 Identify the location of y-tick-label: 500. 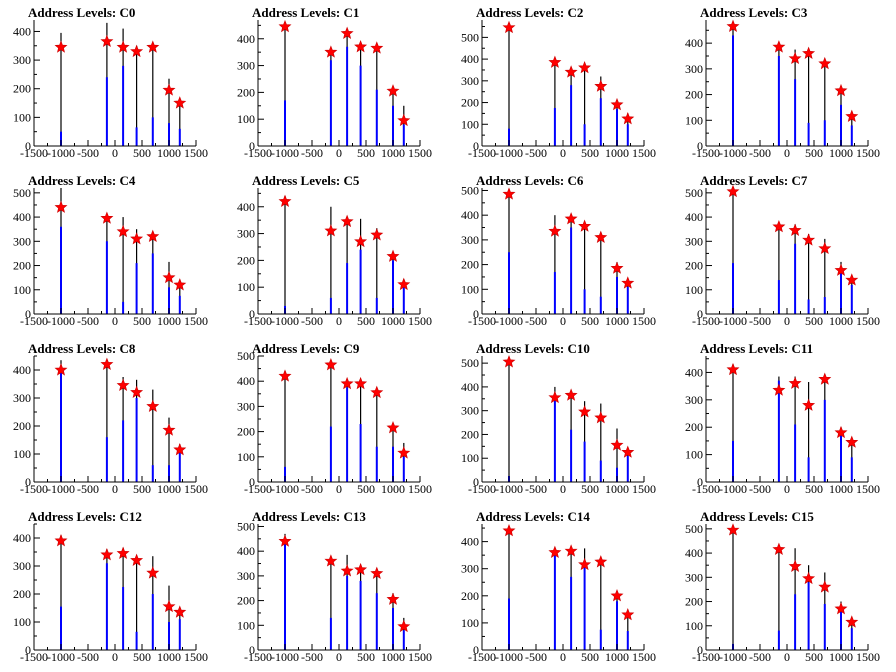
(694, 193).